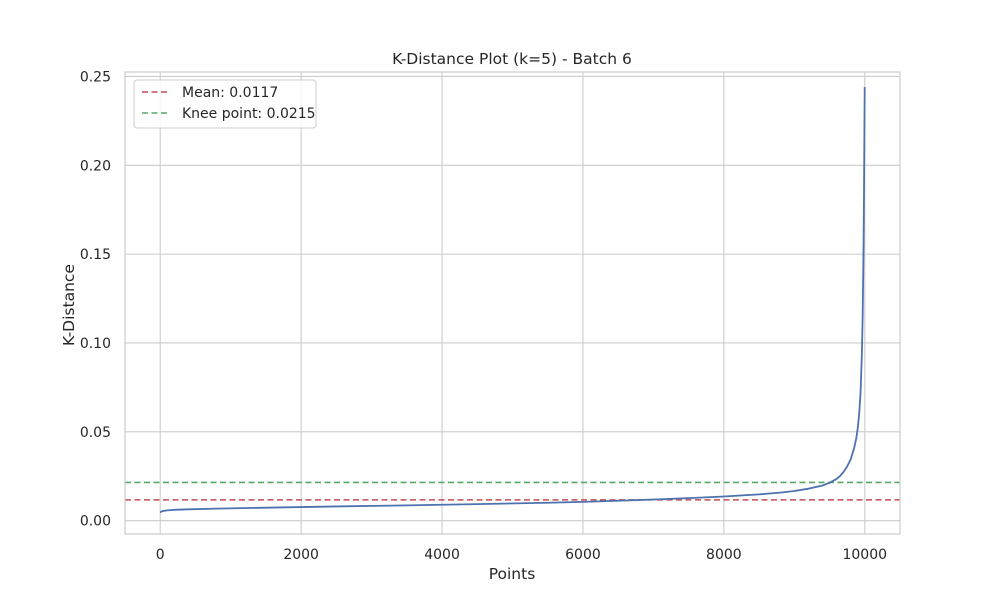 This screenshot has width=1000, height=600. I want to click on legend: Mean: 0.0117 Knee point: 0.0215, so click(225, 104).